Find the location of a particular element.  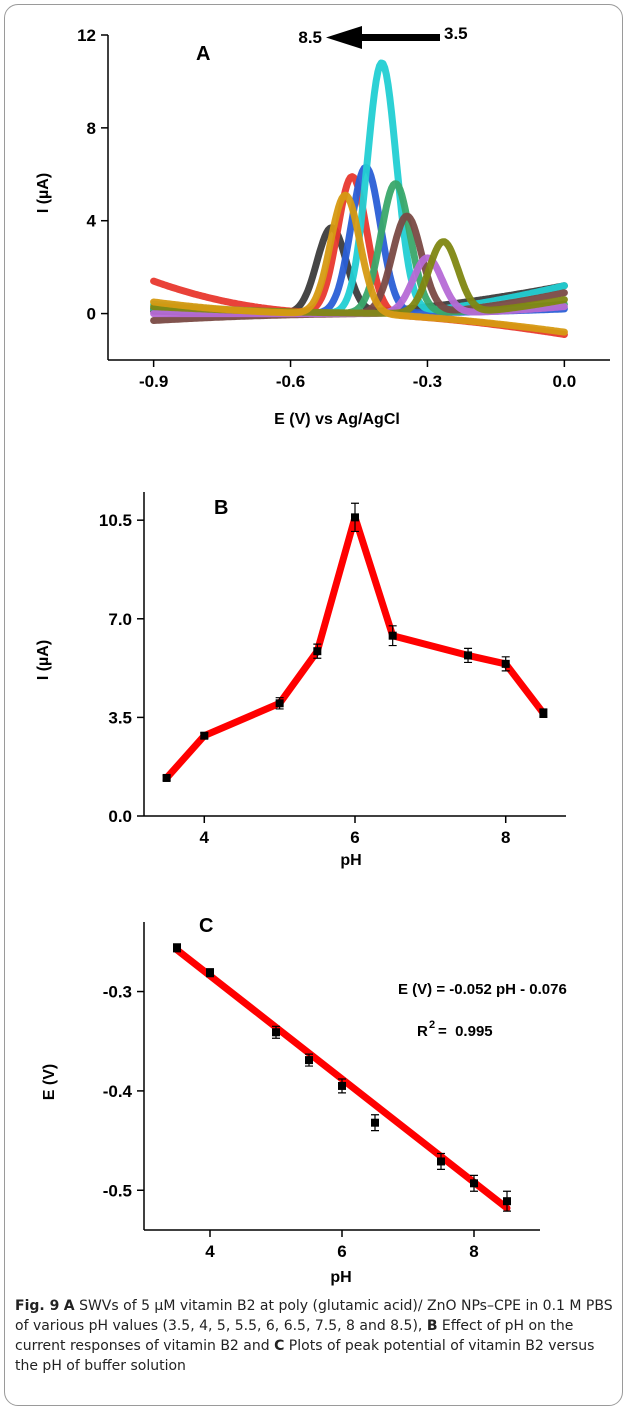

chart-c-r-squared: R 2 = 0.995 is located at coordinates (455, 1029).